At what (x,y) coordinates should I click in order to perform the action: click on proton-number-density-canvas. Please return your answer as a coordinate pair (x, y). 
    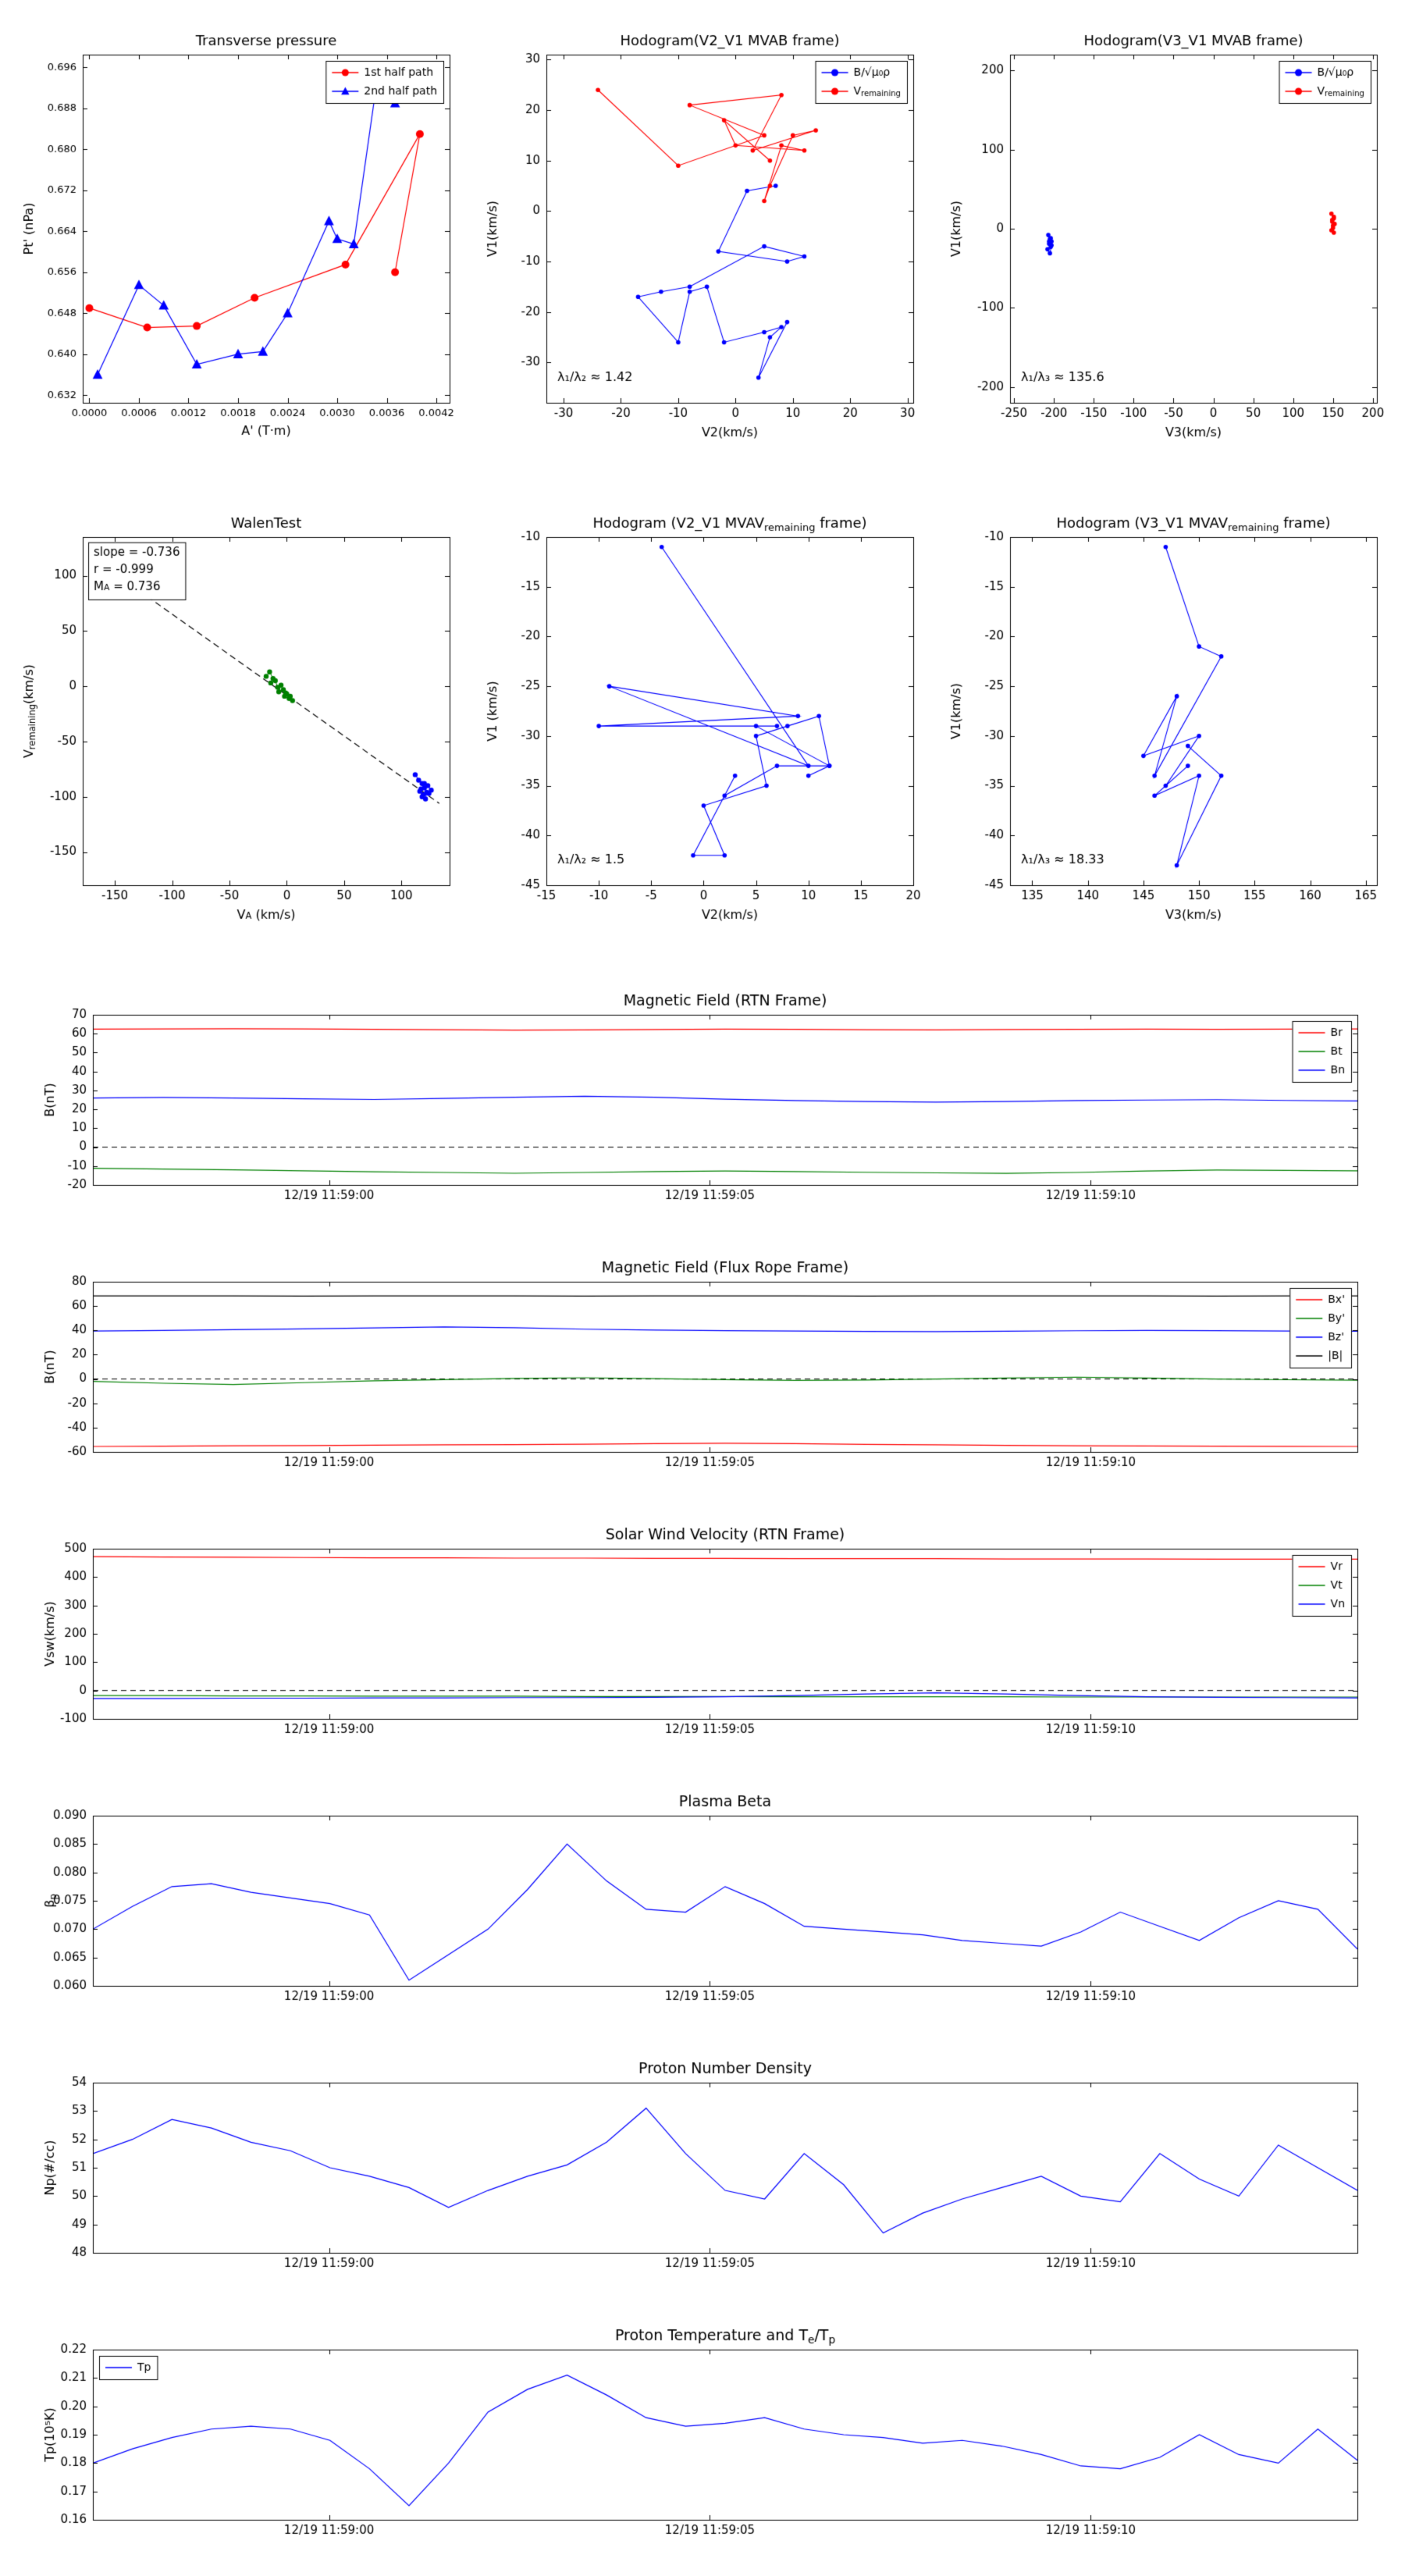
    Looking at the image, I should click on (703, 2170).